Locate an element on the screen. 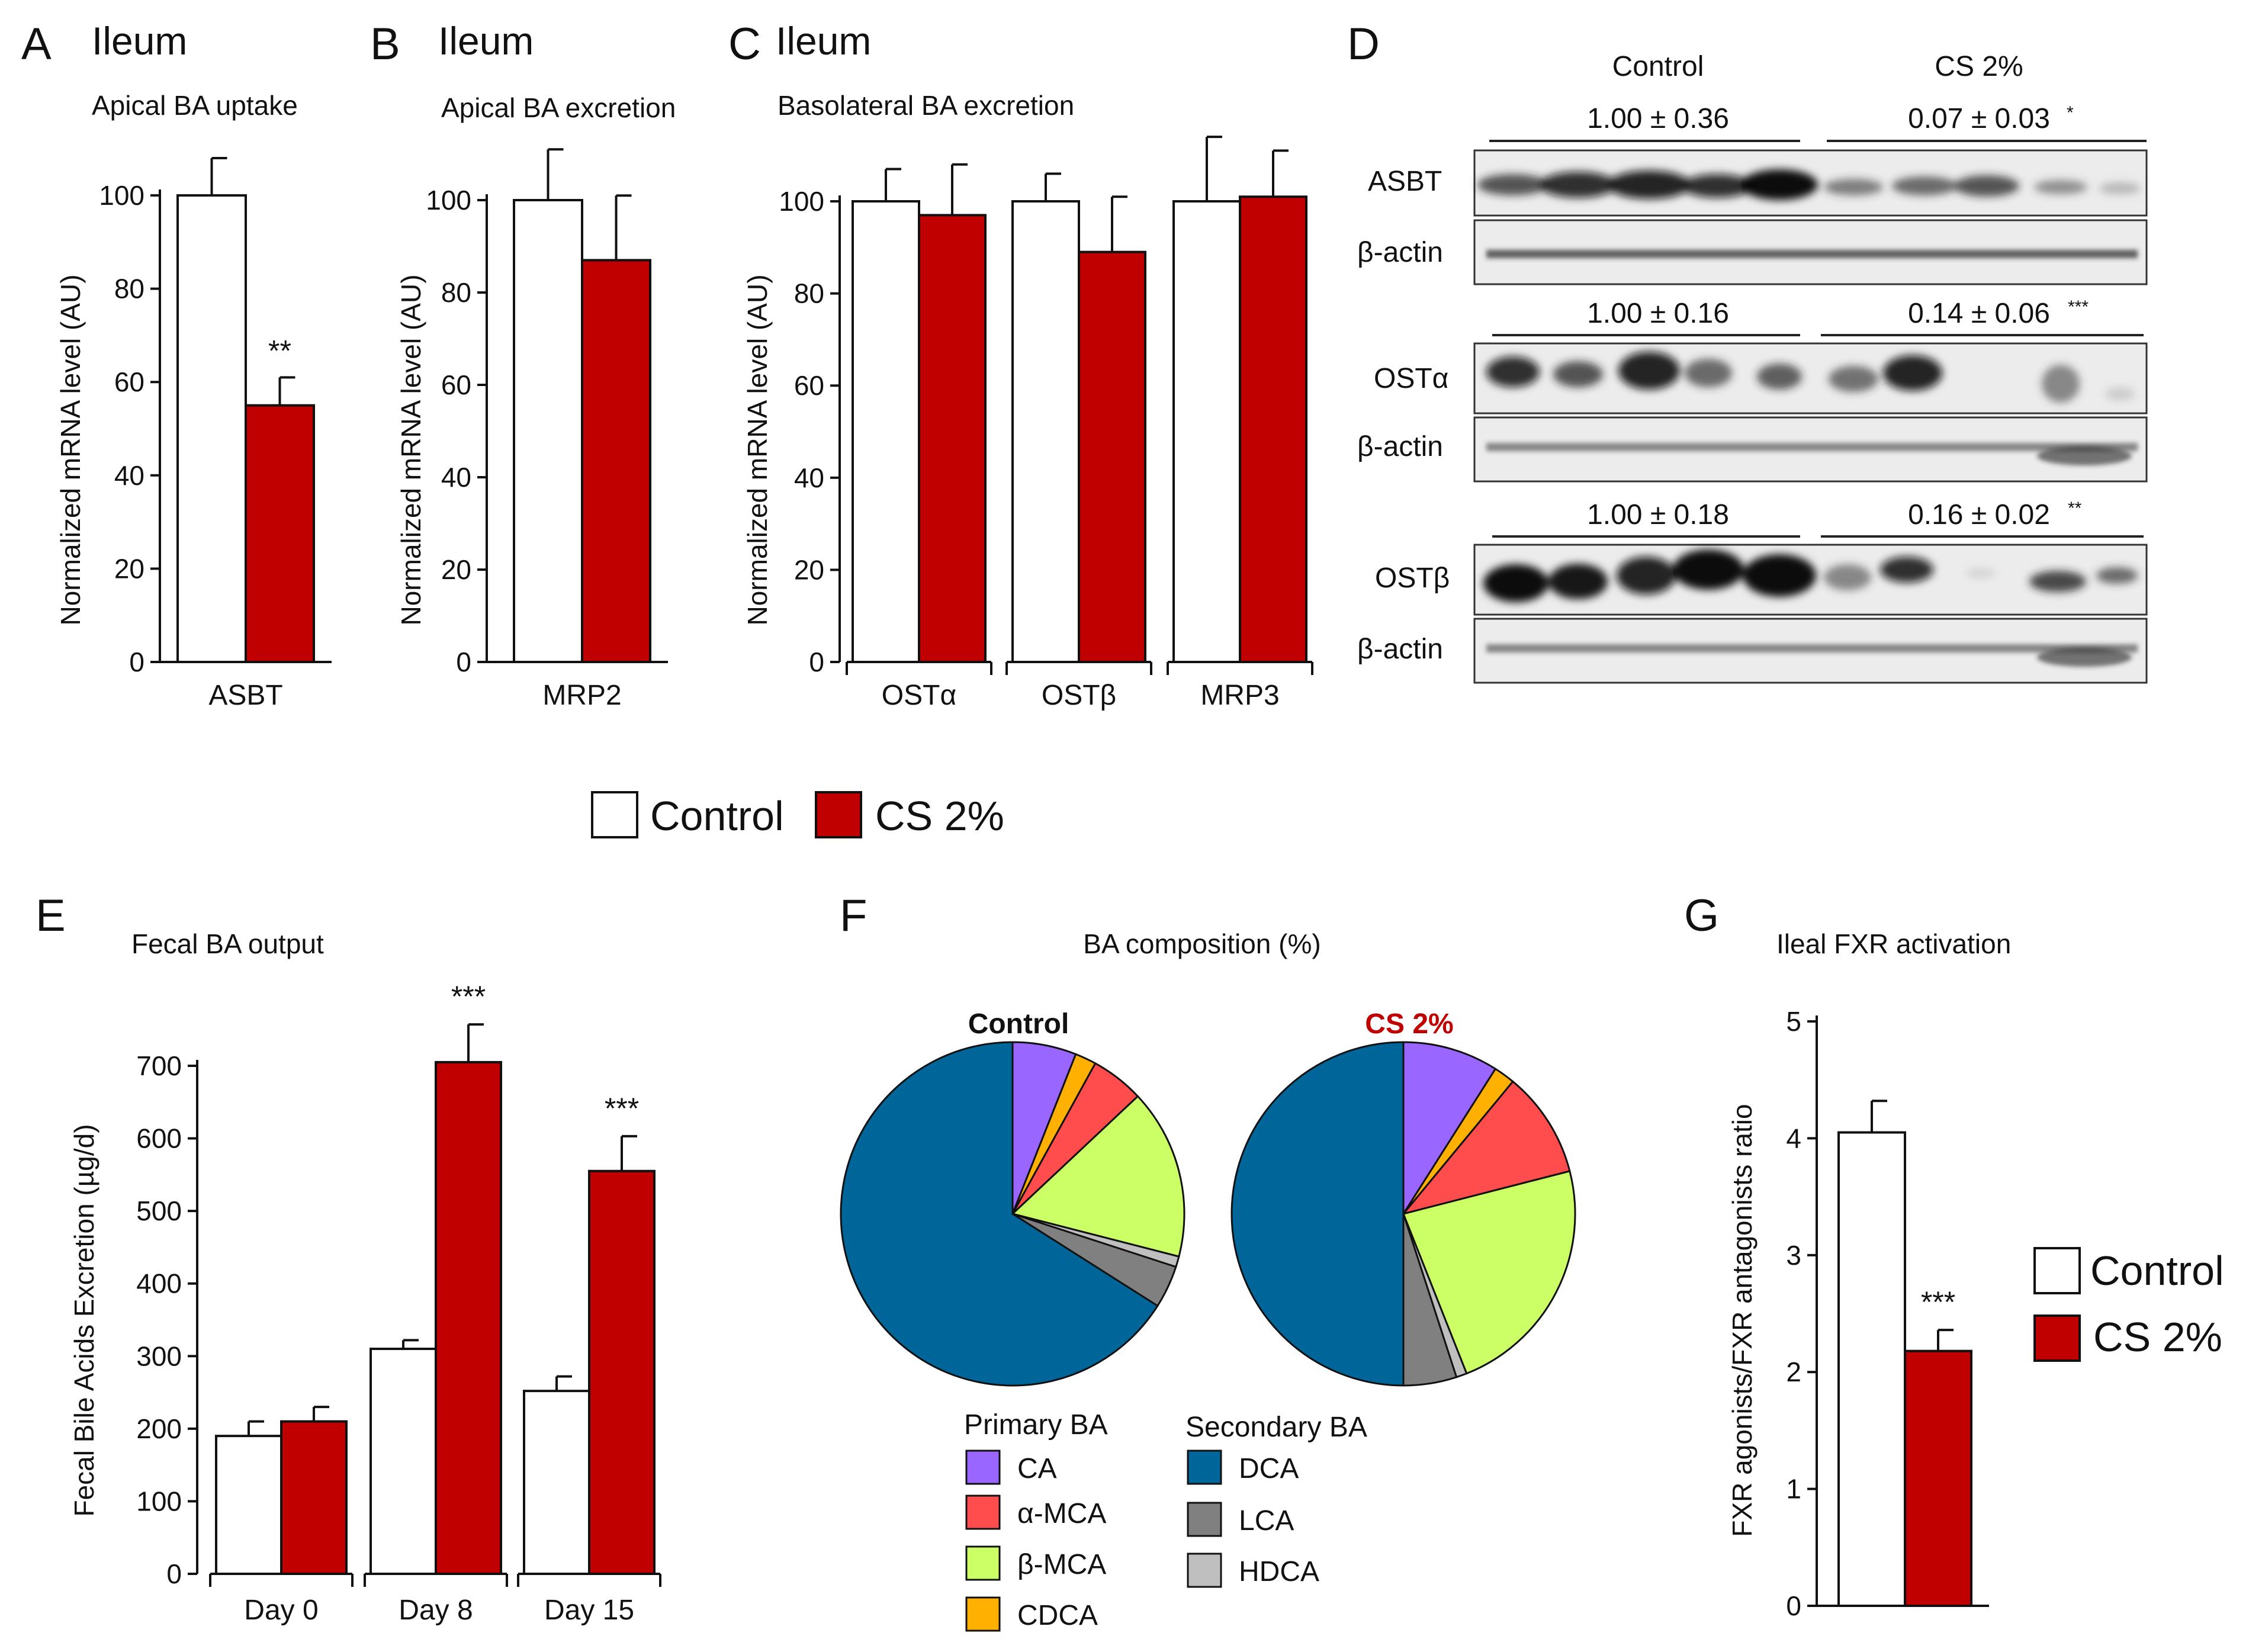  blot-group-control: Control is located at coordinates (1658, 66).